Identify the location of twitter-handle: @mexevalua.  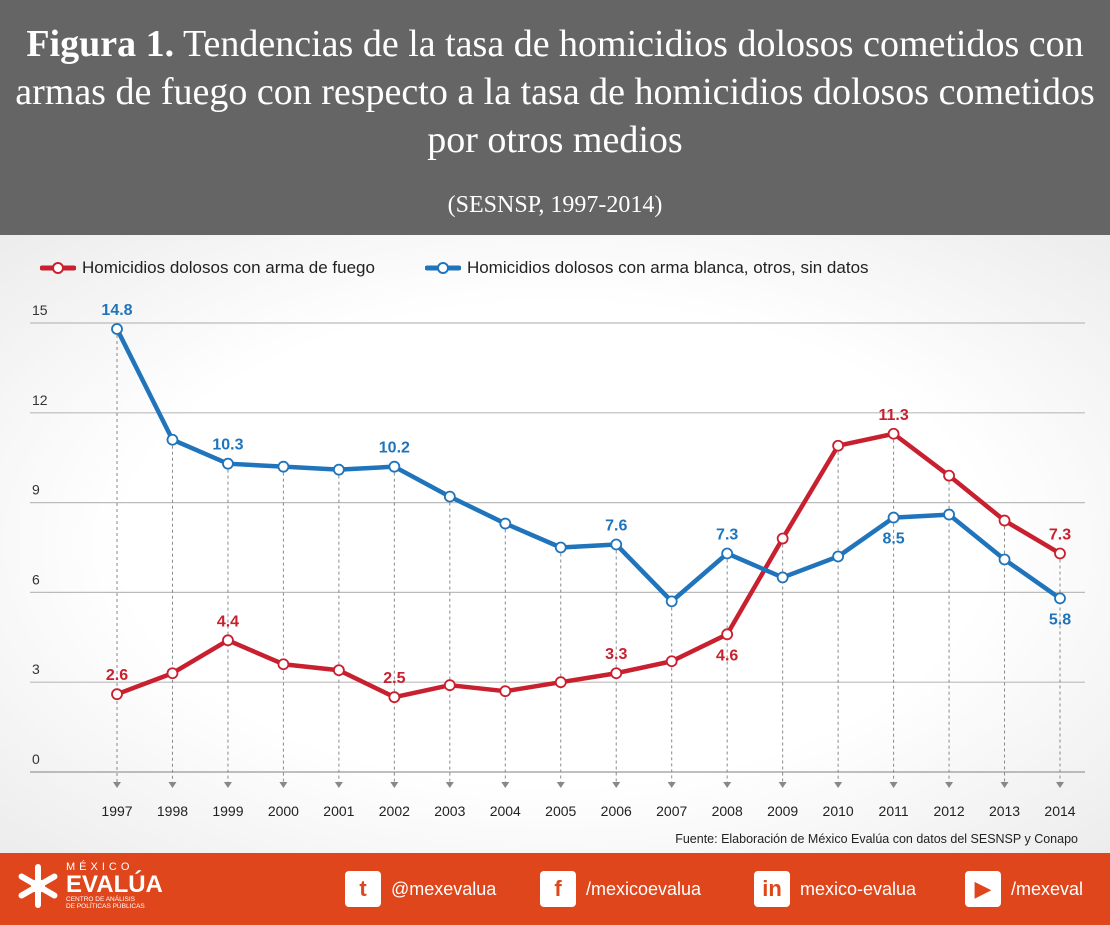
(444, 888).